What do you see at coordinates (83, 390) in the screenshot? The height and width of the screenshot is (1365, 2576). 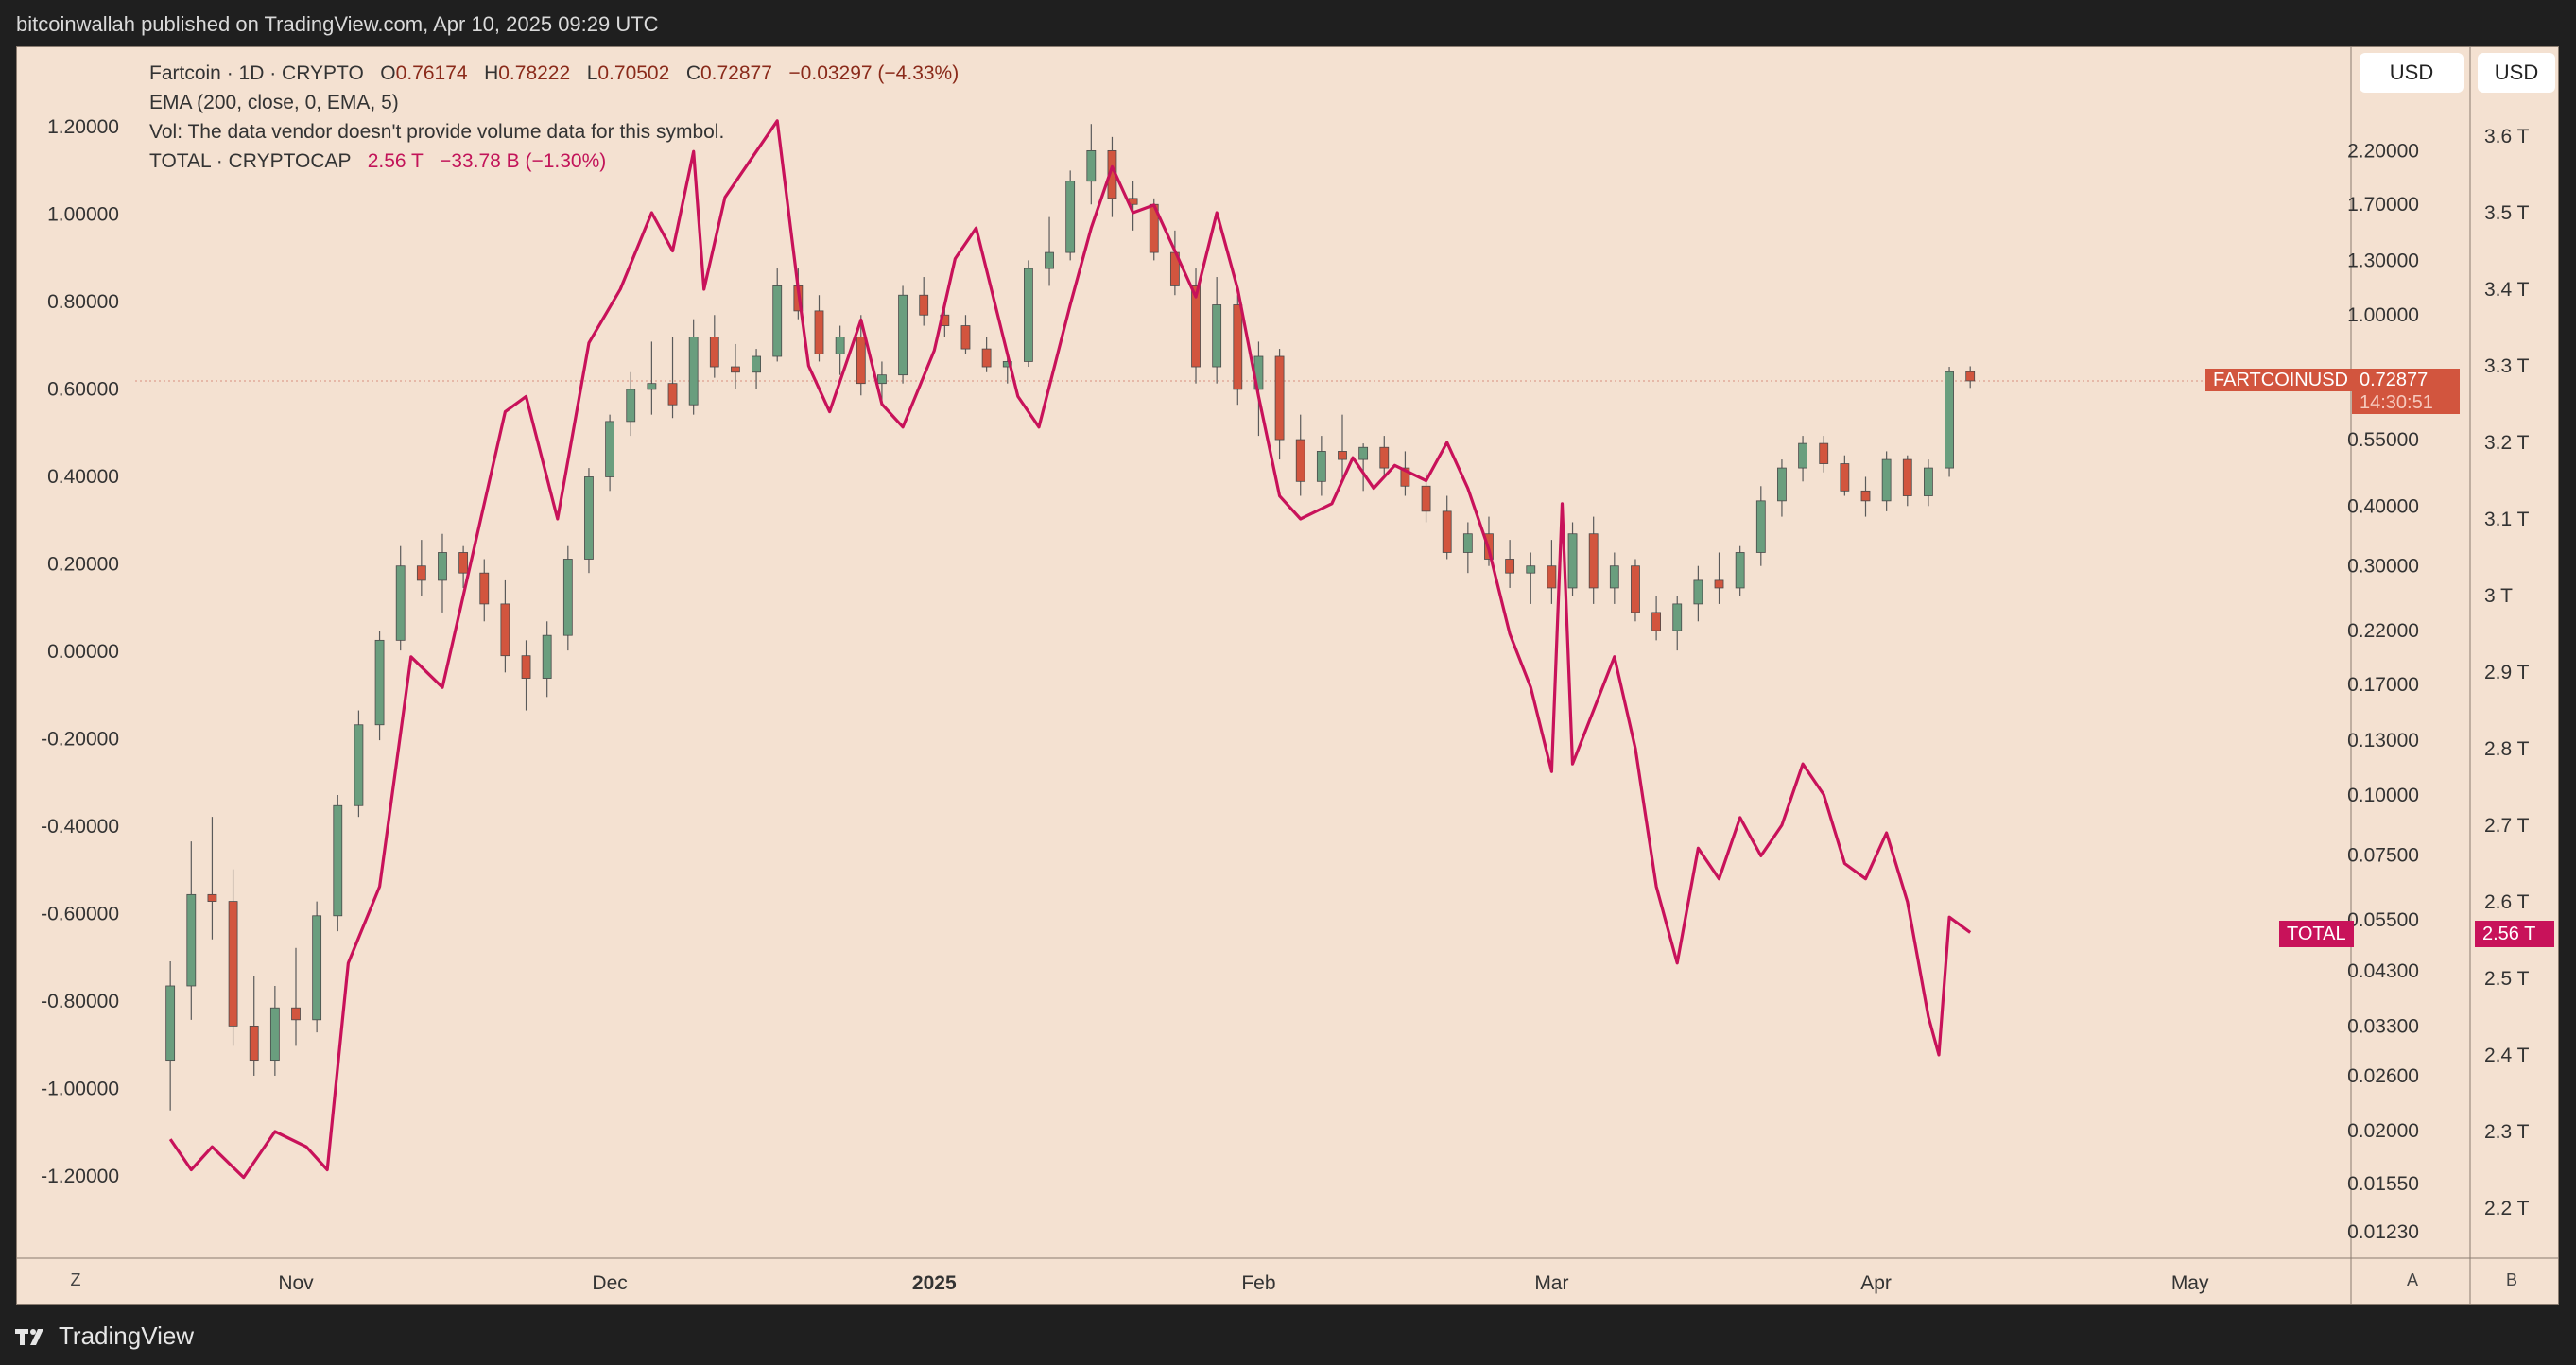 I see `left-axis-tick: 0.60000` at bounding box center [83, 390].